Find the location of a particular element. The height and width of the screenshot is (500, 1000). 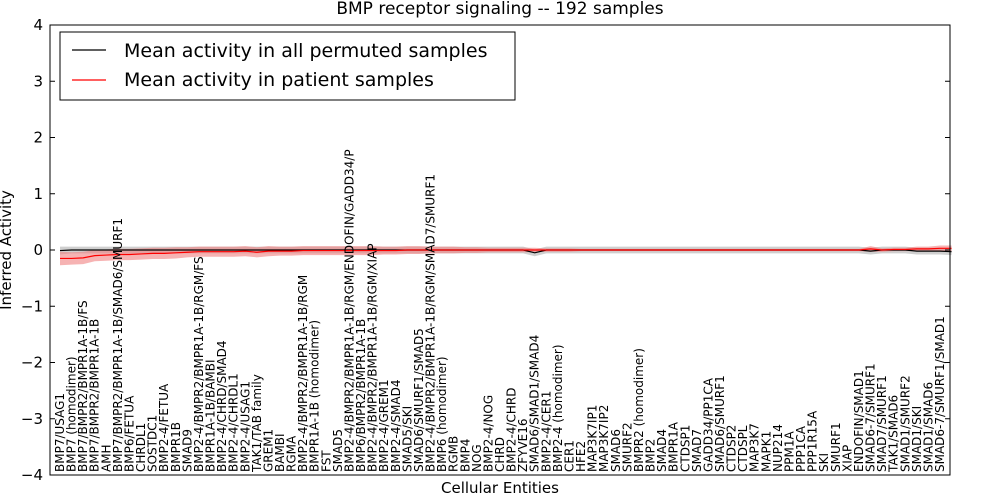

x-tick-label: BMP2-4/BMPR2/BMPR1A-1B/RGM/XIAP is located at coordinates (373, 357).